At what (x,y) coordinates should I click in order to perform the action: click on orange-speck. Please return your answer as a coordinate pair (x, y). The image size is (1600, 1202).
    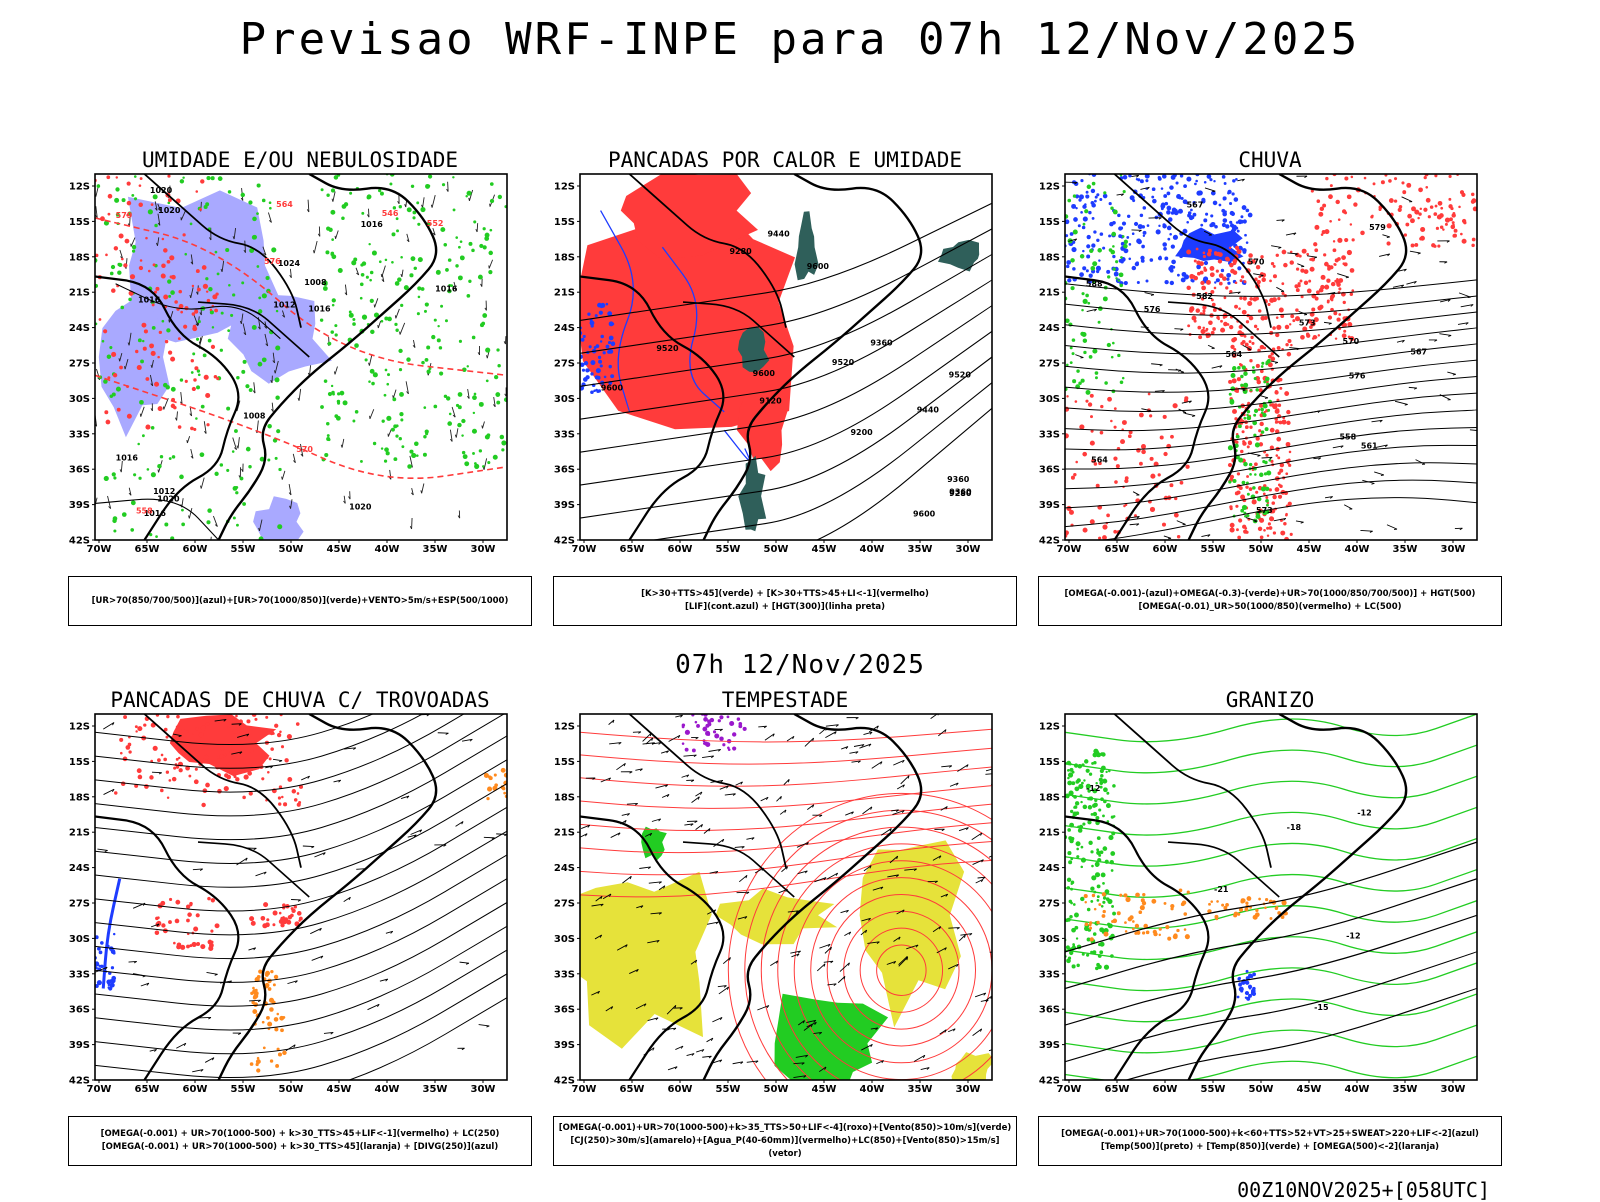
    Looking at the image, I should click on (253, 1003).